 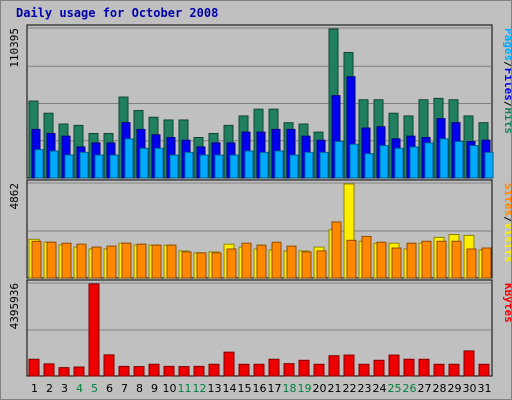 I want to click on x-tick-label: 2, so click(x=49, y=388).